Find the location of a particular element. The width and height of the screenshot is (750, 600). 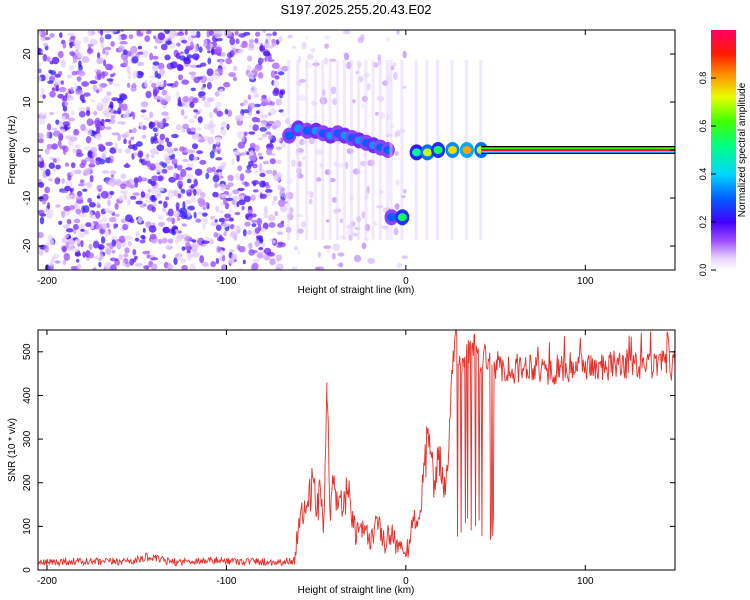

colorbar-ticks: 0.0 0.2 0.4 0.6 0.8 is located at coordinates (707, 174).